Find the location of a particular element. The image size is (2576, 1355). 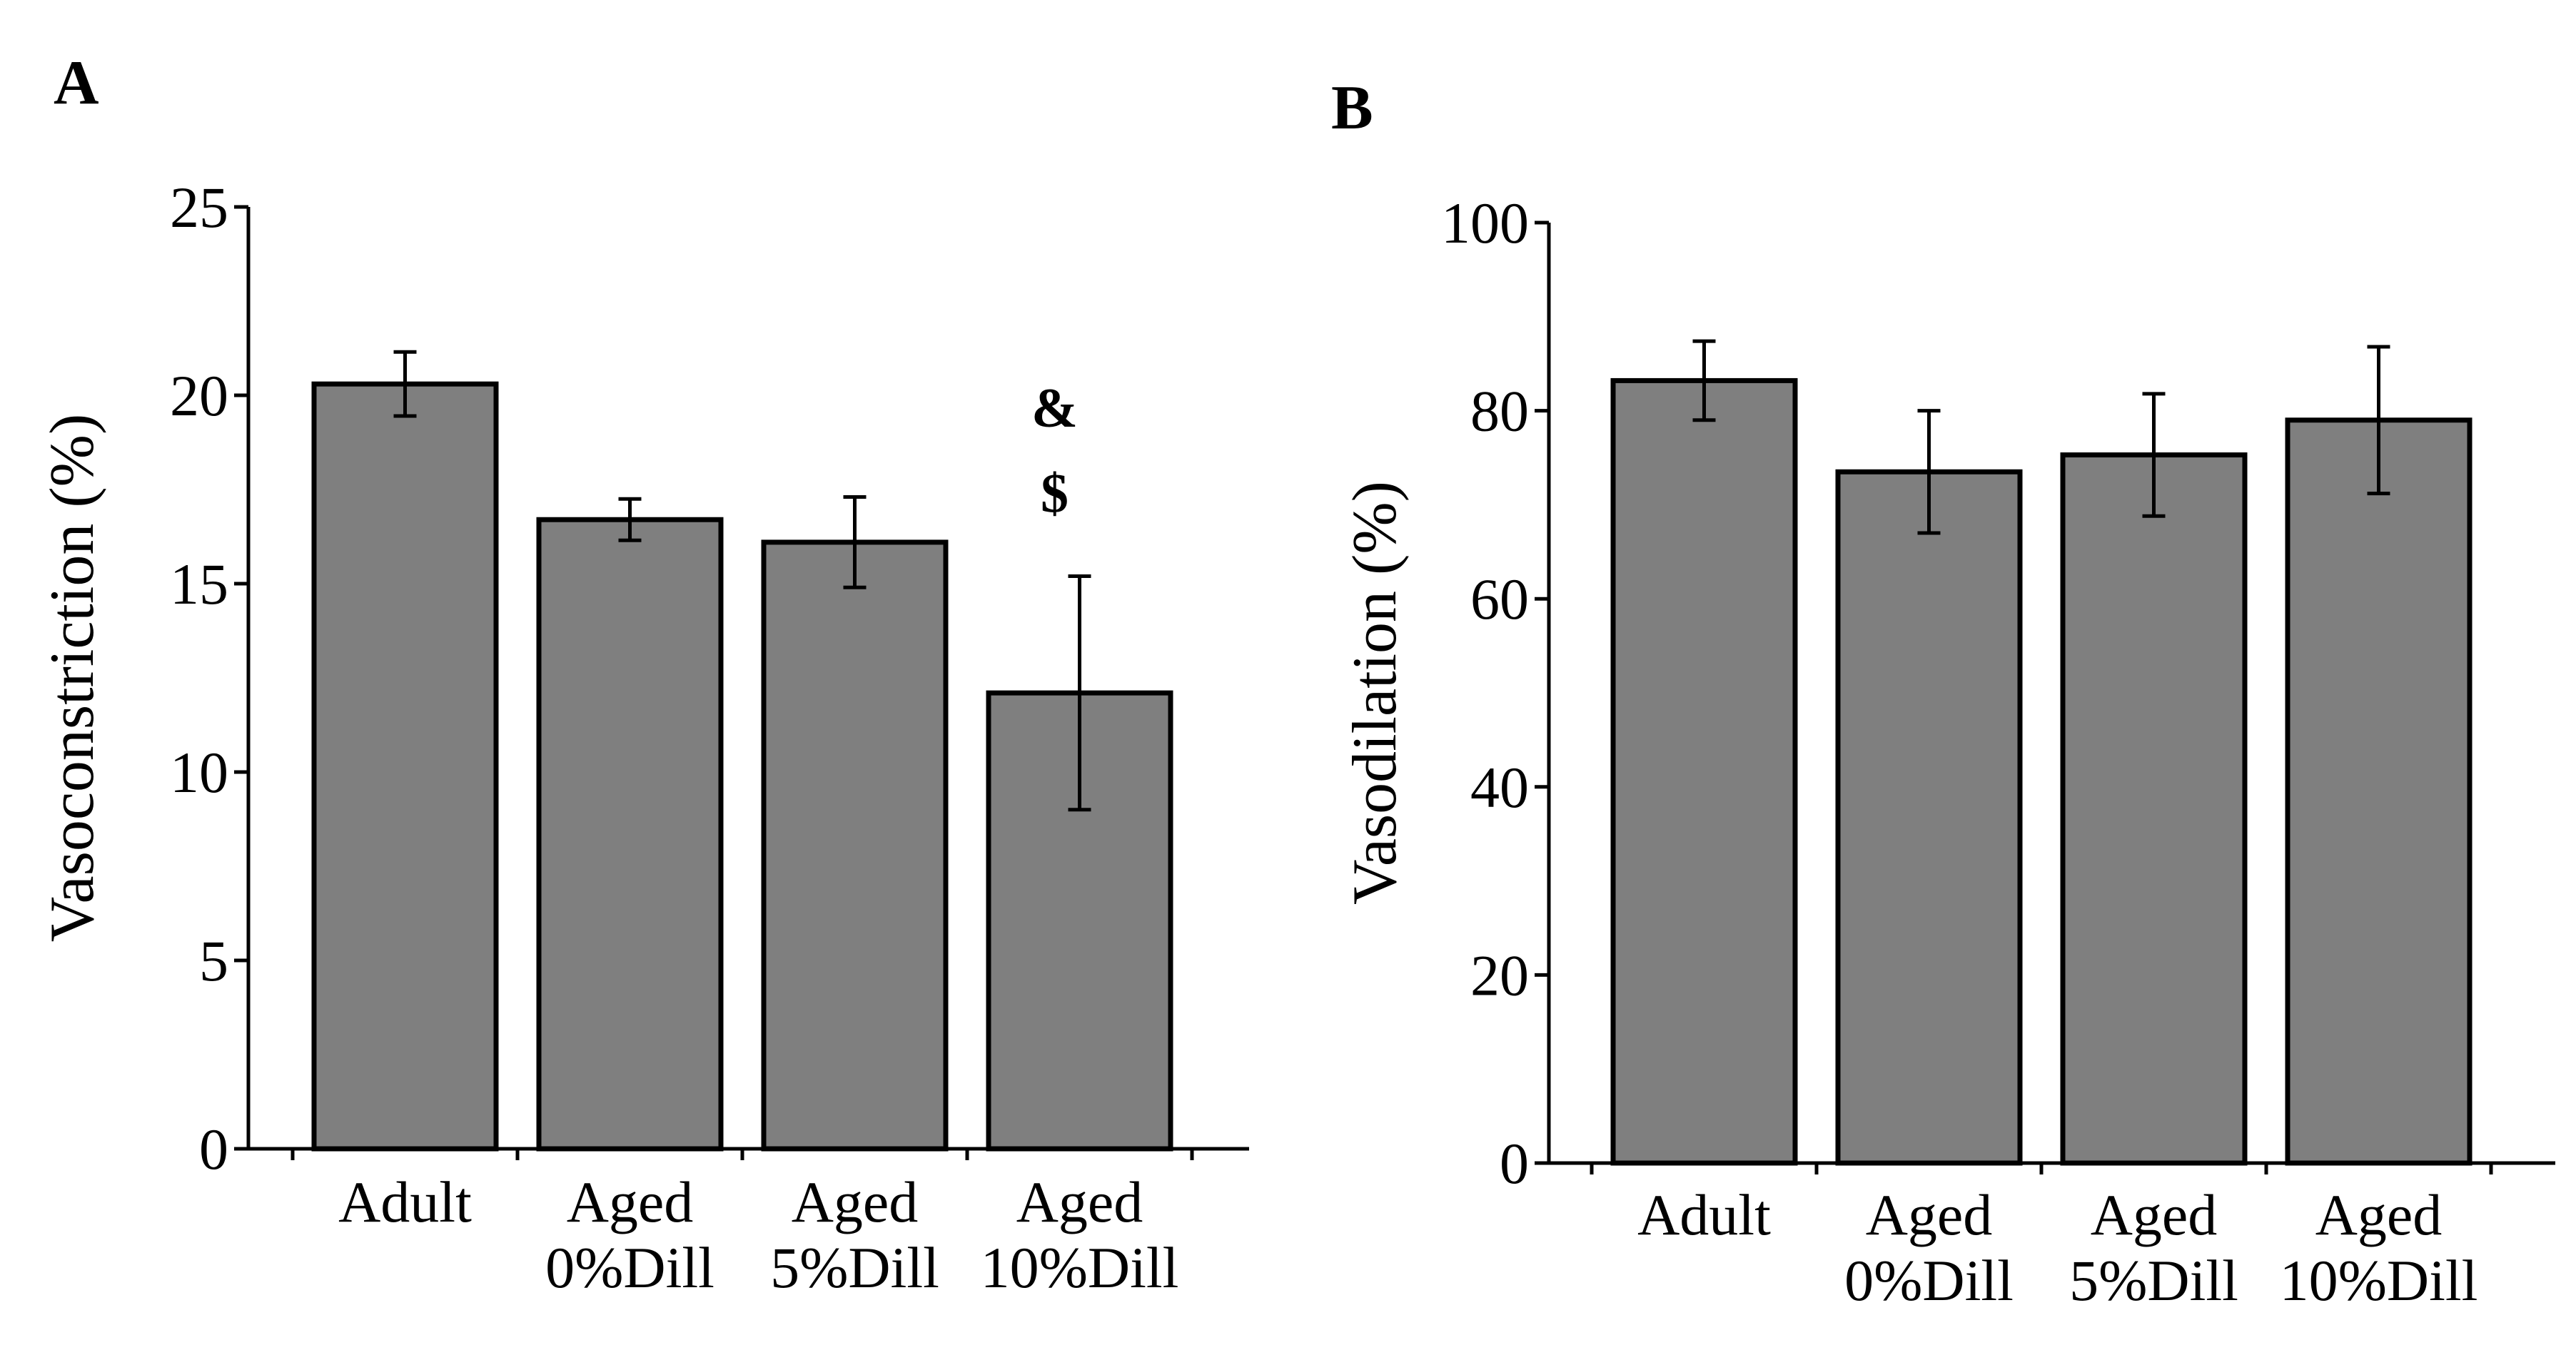

panel-b-category-label-0-0: Adult is located at coordinates (1704, 1214).